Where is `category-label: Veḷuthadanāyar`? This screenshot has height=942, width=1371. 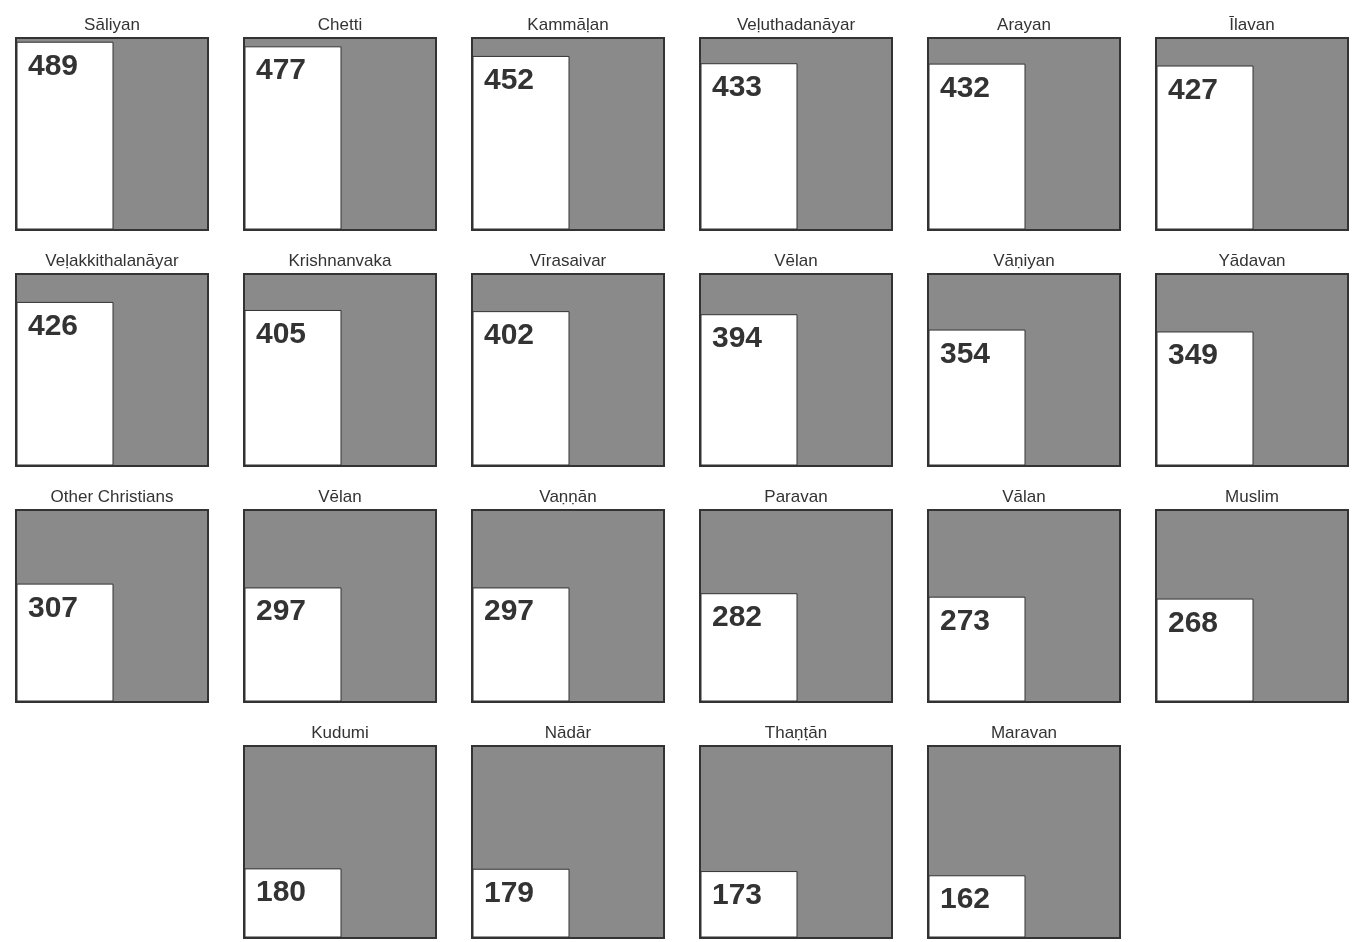 category-label: Veḷuthadanāyar is located at coordinates (796, 24).